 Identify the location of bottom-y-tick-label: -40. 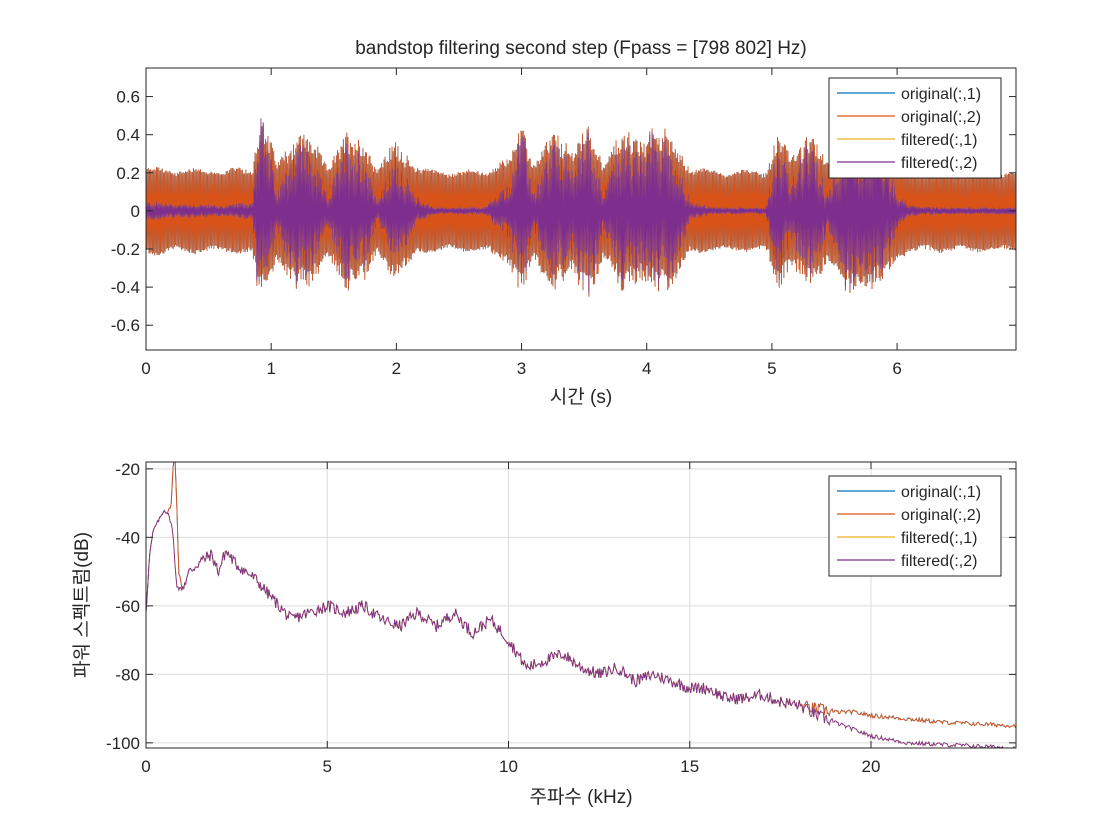
(127, 537).